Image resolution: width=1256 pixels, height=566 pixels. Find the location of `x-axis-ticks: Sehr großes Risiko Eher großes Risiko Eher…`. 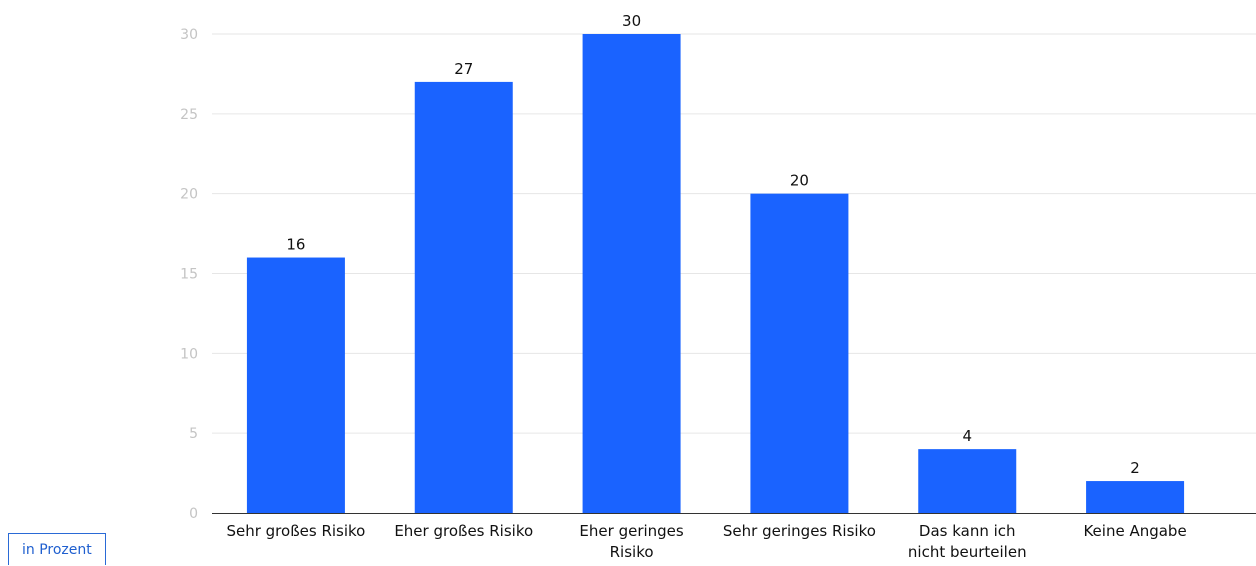

x-axis-ticks: Sehr großes Risiko Eher großes Risiko Eher… is located at coordinates (706, 541).